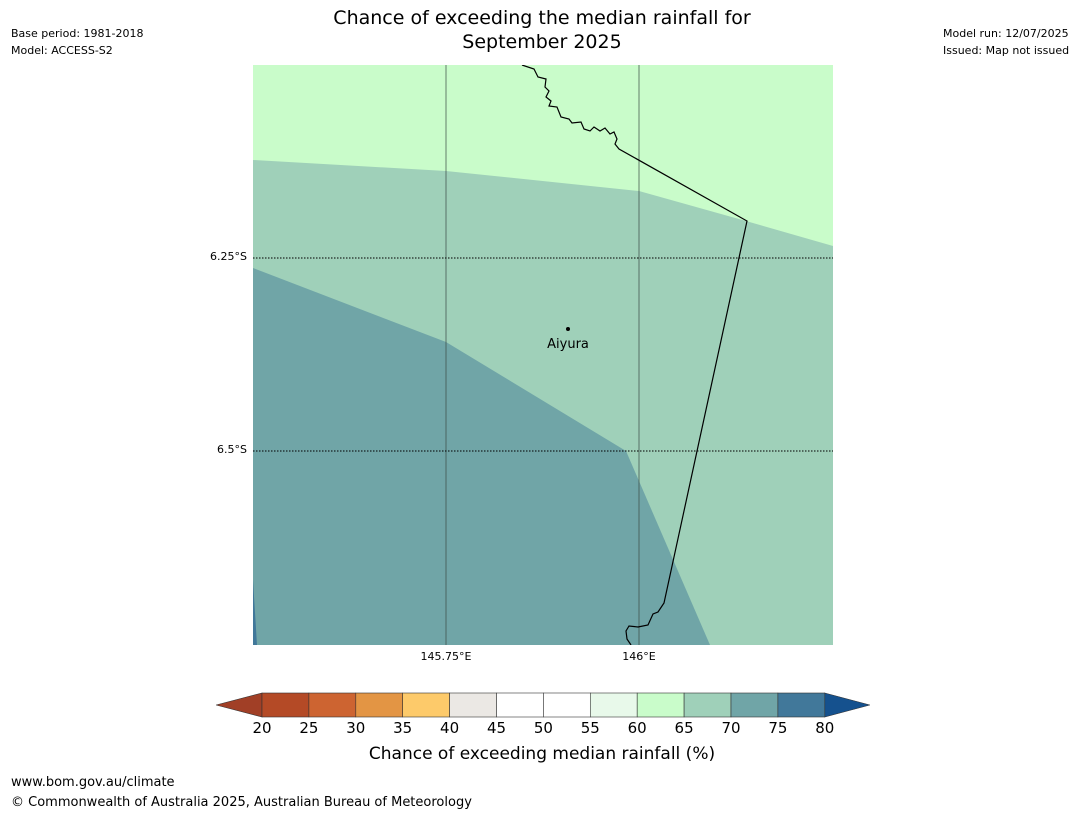 This screenshot has height=816, width=1085. I want to click on legend-tick-label: 50, so click(543, 728).